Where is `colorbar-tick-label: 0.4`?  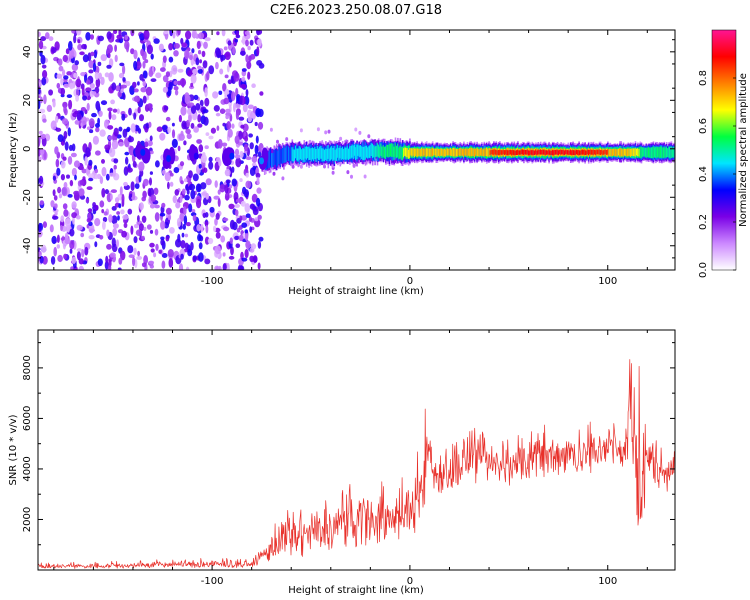 colorbar-tick-label: 0.4 is located at coordinates (703, 174).